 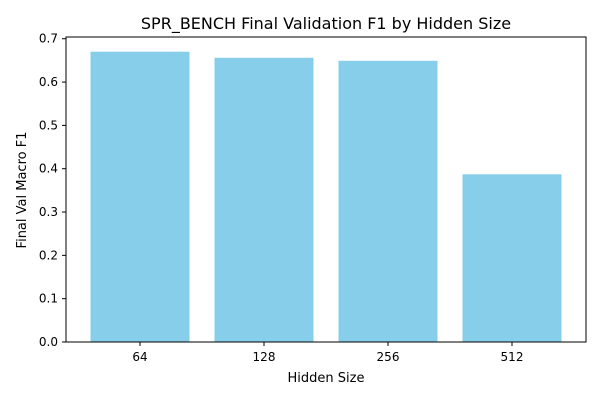 What do you see at coordinates (22, 190) in the screenshot?
I see `y-axis-label: Final Val Macro F1` at bounding box center [22, 190].